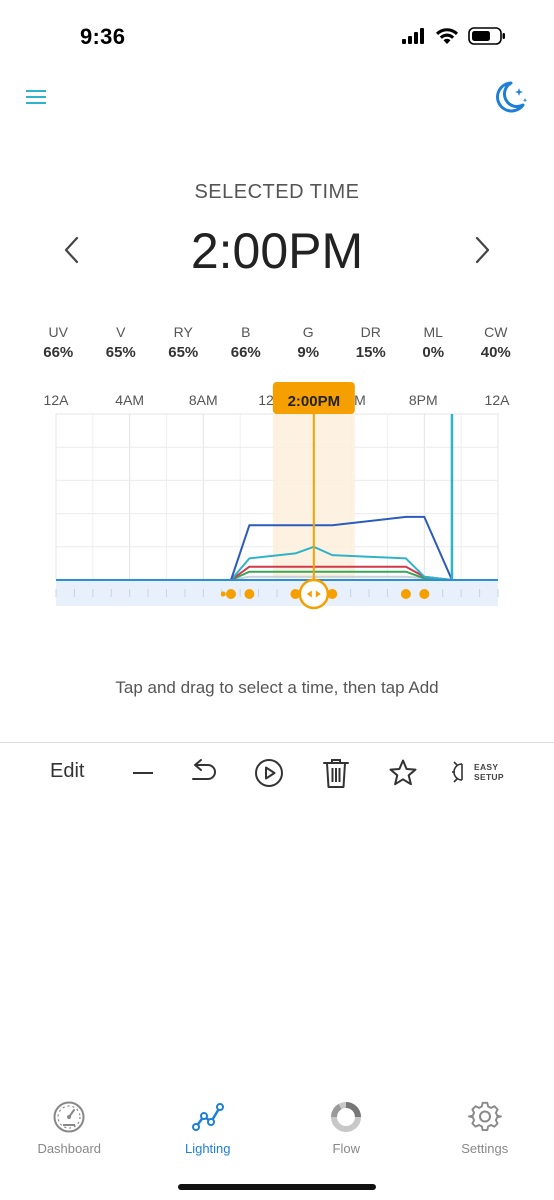 This screenshot has width=554, height=1200. Describe the element at coordinates (207, 1117) in the screenshot. I see `line-chart-icon` at that location.